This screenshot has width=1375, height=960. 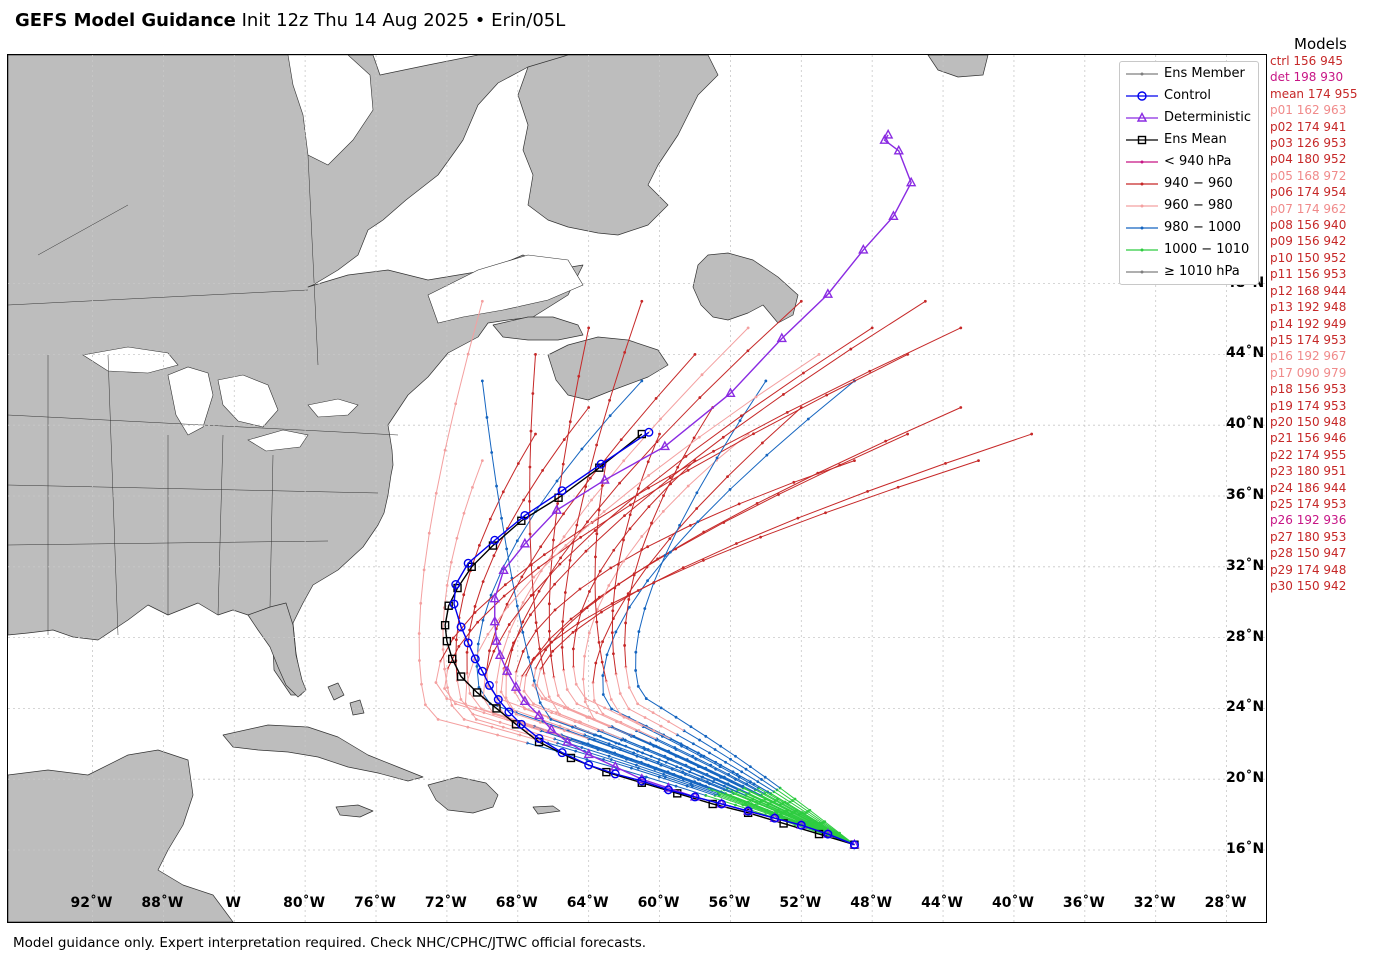 I want to click on model-entry: p11 156 953, so click(x=1308, y=274).